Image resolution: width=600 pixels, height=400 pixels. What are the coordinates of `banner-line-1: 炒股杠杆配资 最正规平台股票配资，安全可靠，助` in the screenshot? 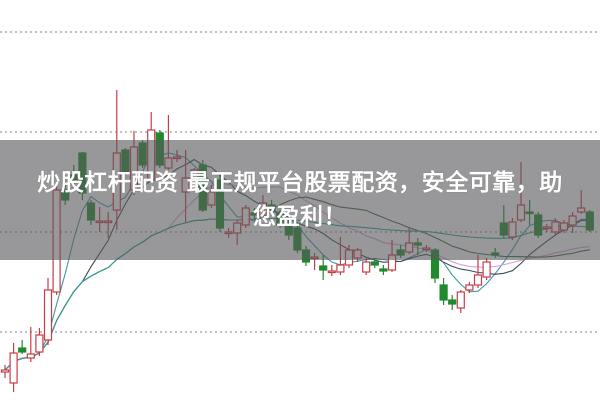 It's located at (300, 183).